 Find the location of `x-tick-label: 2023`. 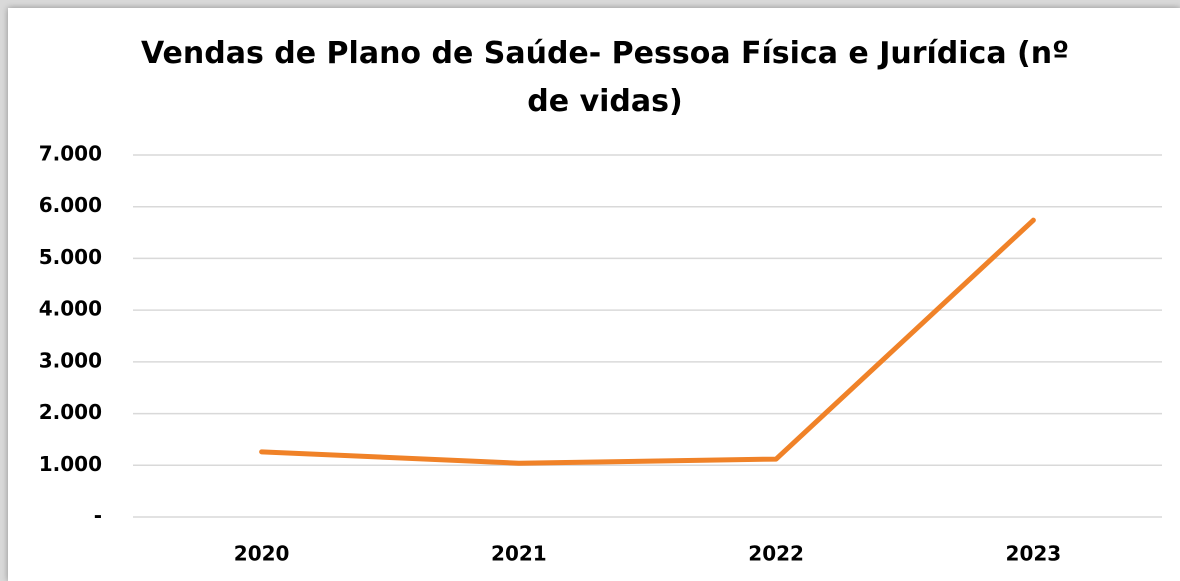

x-tick-label: 2023 is located at coordinates (1034, 554).